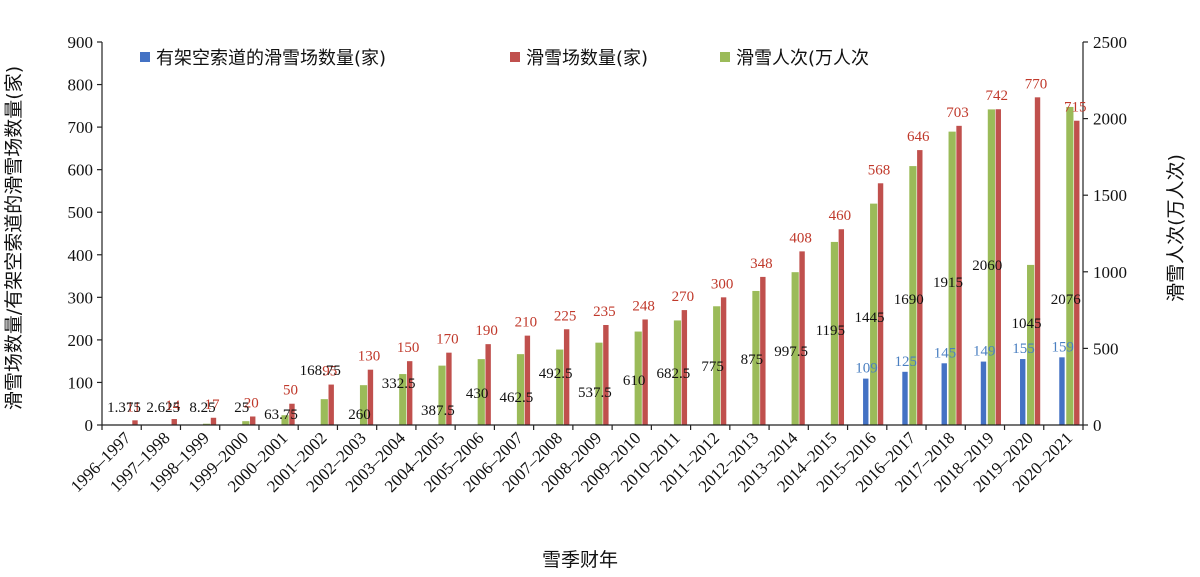 This screenshot has height=577, width=1200. I want to click on left-tick-label: 0, so click(89, 425).